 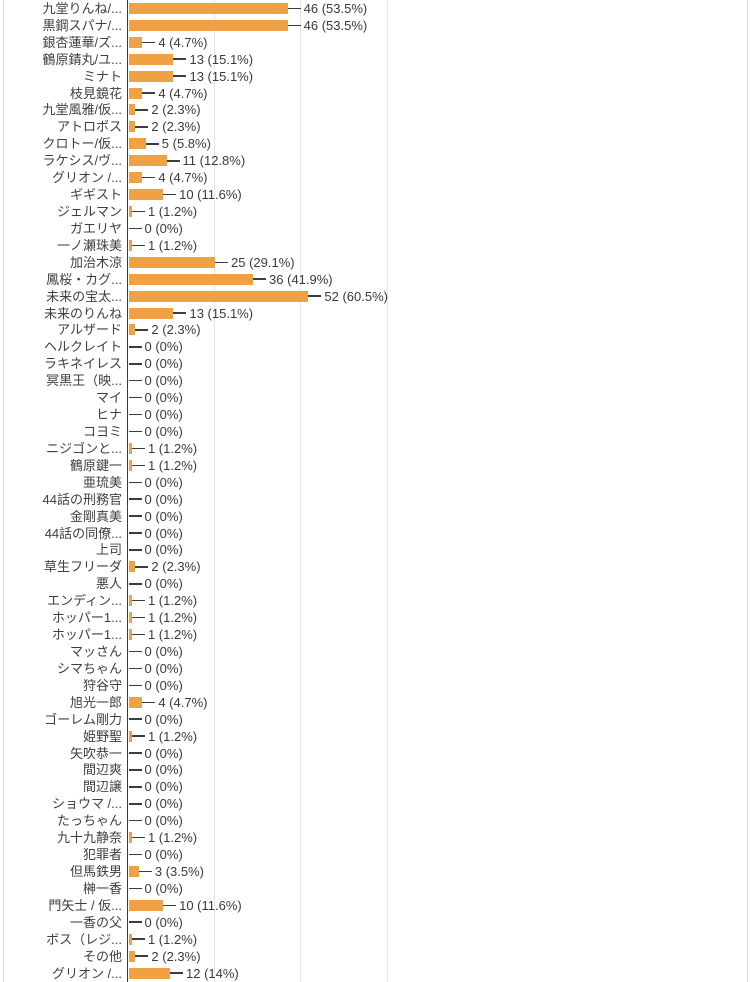 What do you see at coordinates (89, 821) in the screenshot?
I see `category-label: たっちゃん` at bounding box center [89, 821].